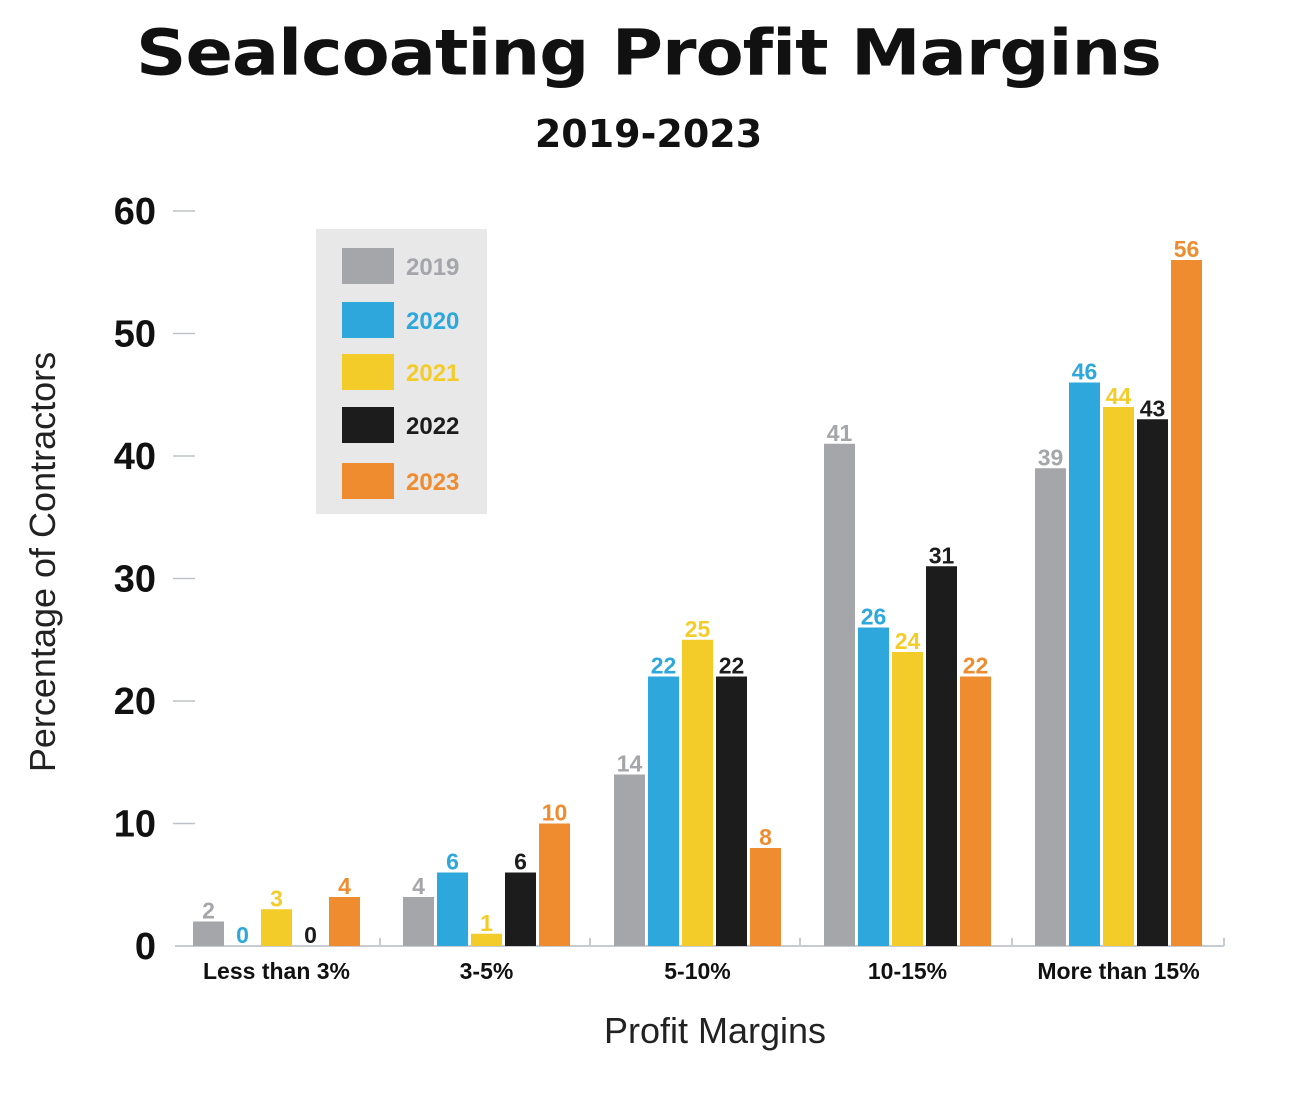 The width and height of the screenshot is (1297, 1120). I want to click on data-label-2022: 0, so click(310, 935).